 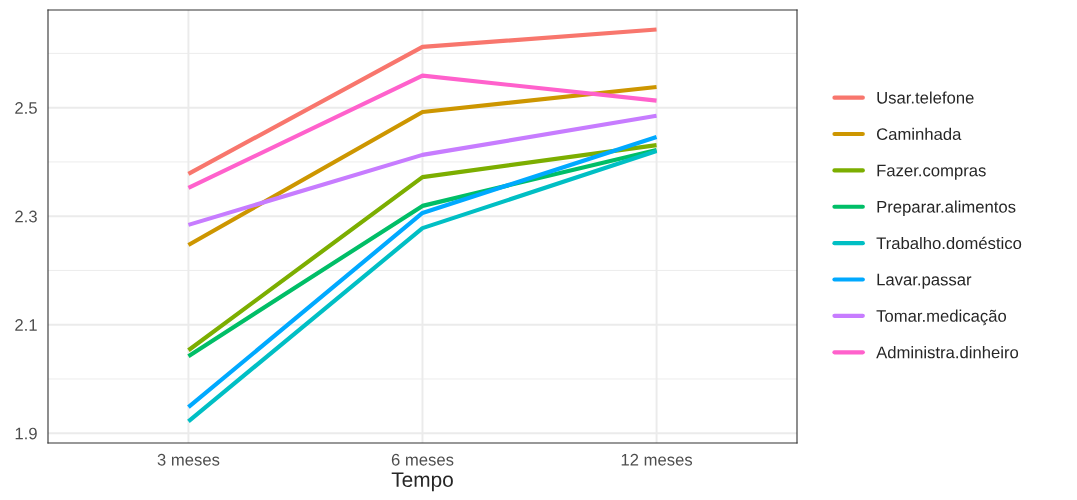 I want to click on legend-label: Trabalho.doméstico, so click(x=949, y=243).